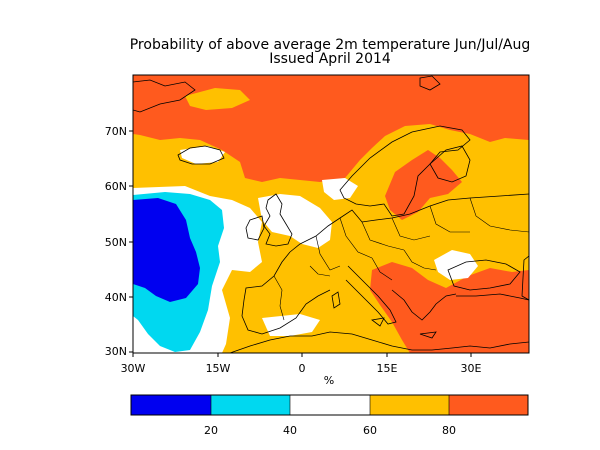  Describe the element at coordinates (525, 278) in the screenshot. I see `coastline-caspian` at that location.